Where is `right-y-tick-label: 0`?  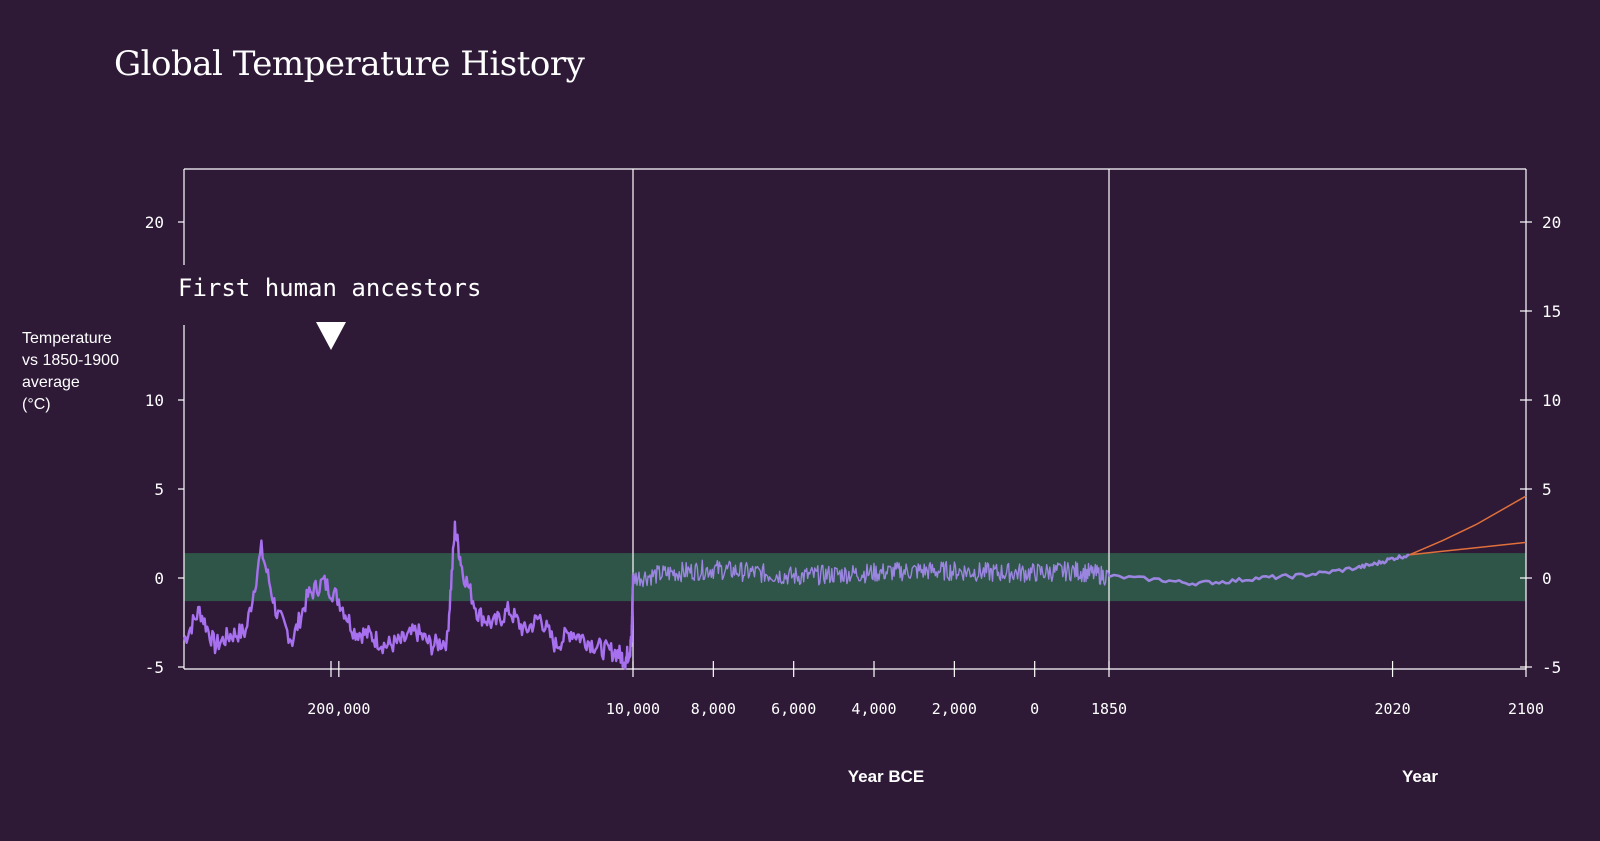 right-y-tick-label: 0 is located at coordinates (1547, 578).